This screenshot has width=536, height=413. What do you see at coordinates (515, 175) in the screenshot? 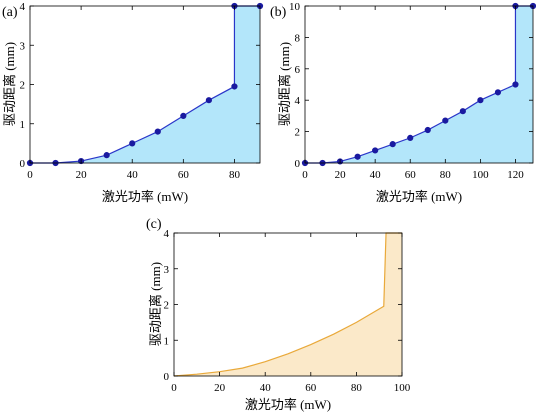
I see `x-tick-label: 120` at bounding box center [515, 175].